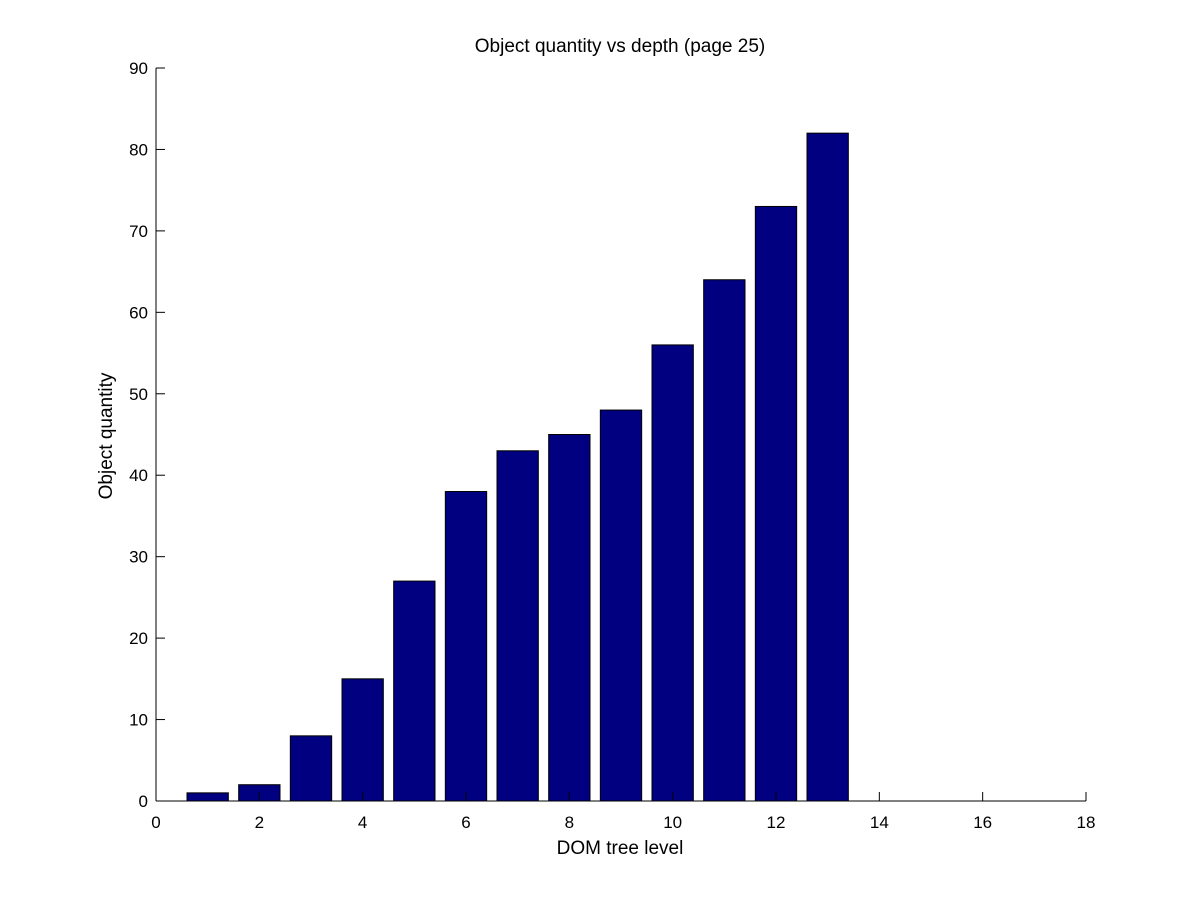 Image resolution: width=1200 pixels, height=900 pixels. I want to click on y-tick-label: 30, so click(138, 557).